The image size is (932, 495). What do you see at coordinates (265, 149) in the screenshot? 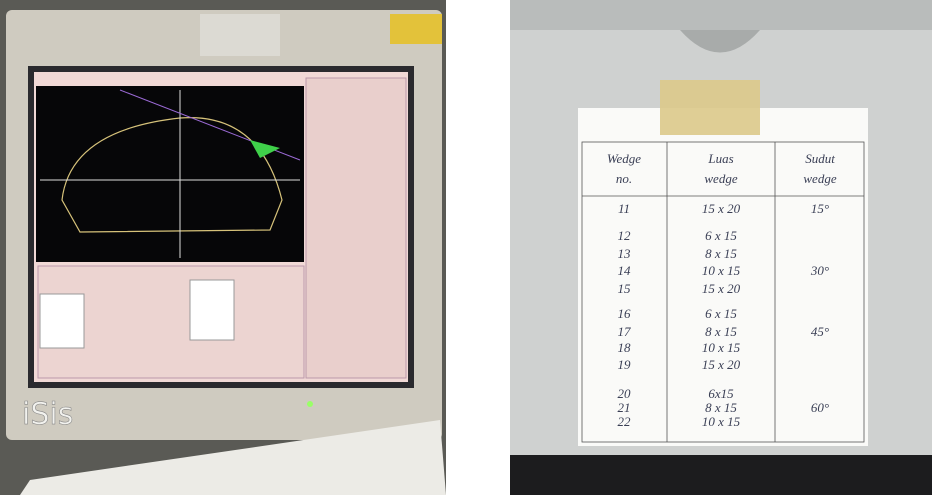
I see `beam-marker` at bounding box center [265, 149].